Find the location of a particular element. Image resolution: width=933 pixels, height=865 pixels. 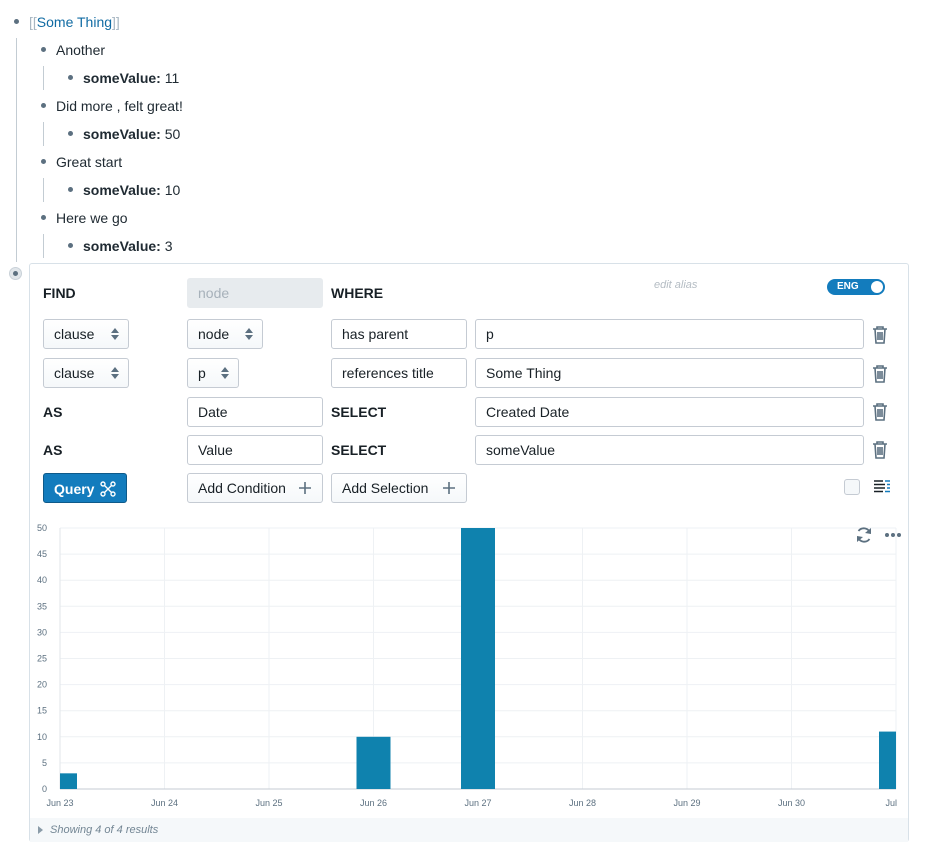

refresh-icon is located at coordinates (864, 535).